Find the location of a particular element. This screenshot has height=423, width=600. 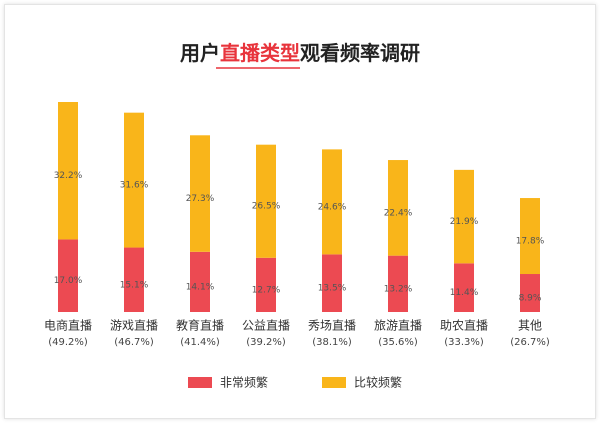

category-label: 旅游直播 is located at coordinates (398, 326).